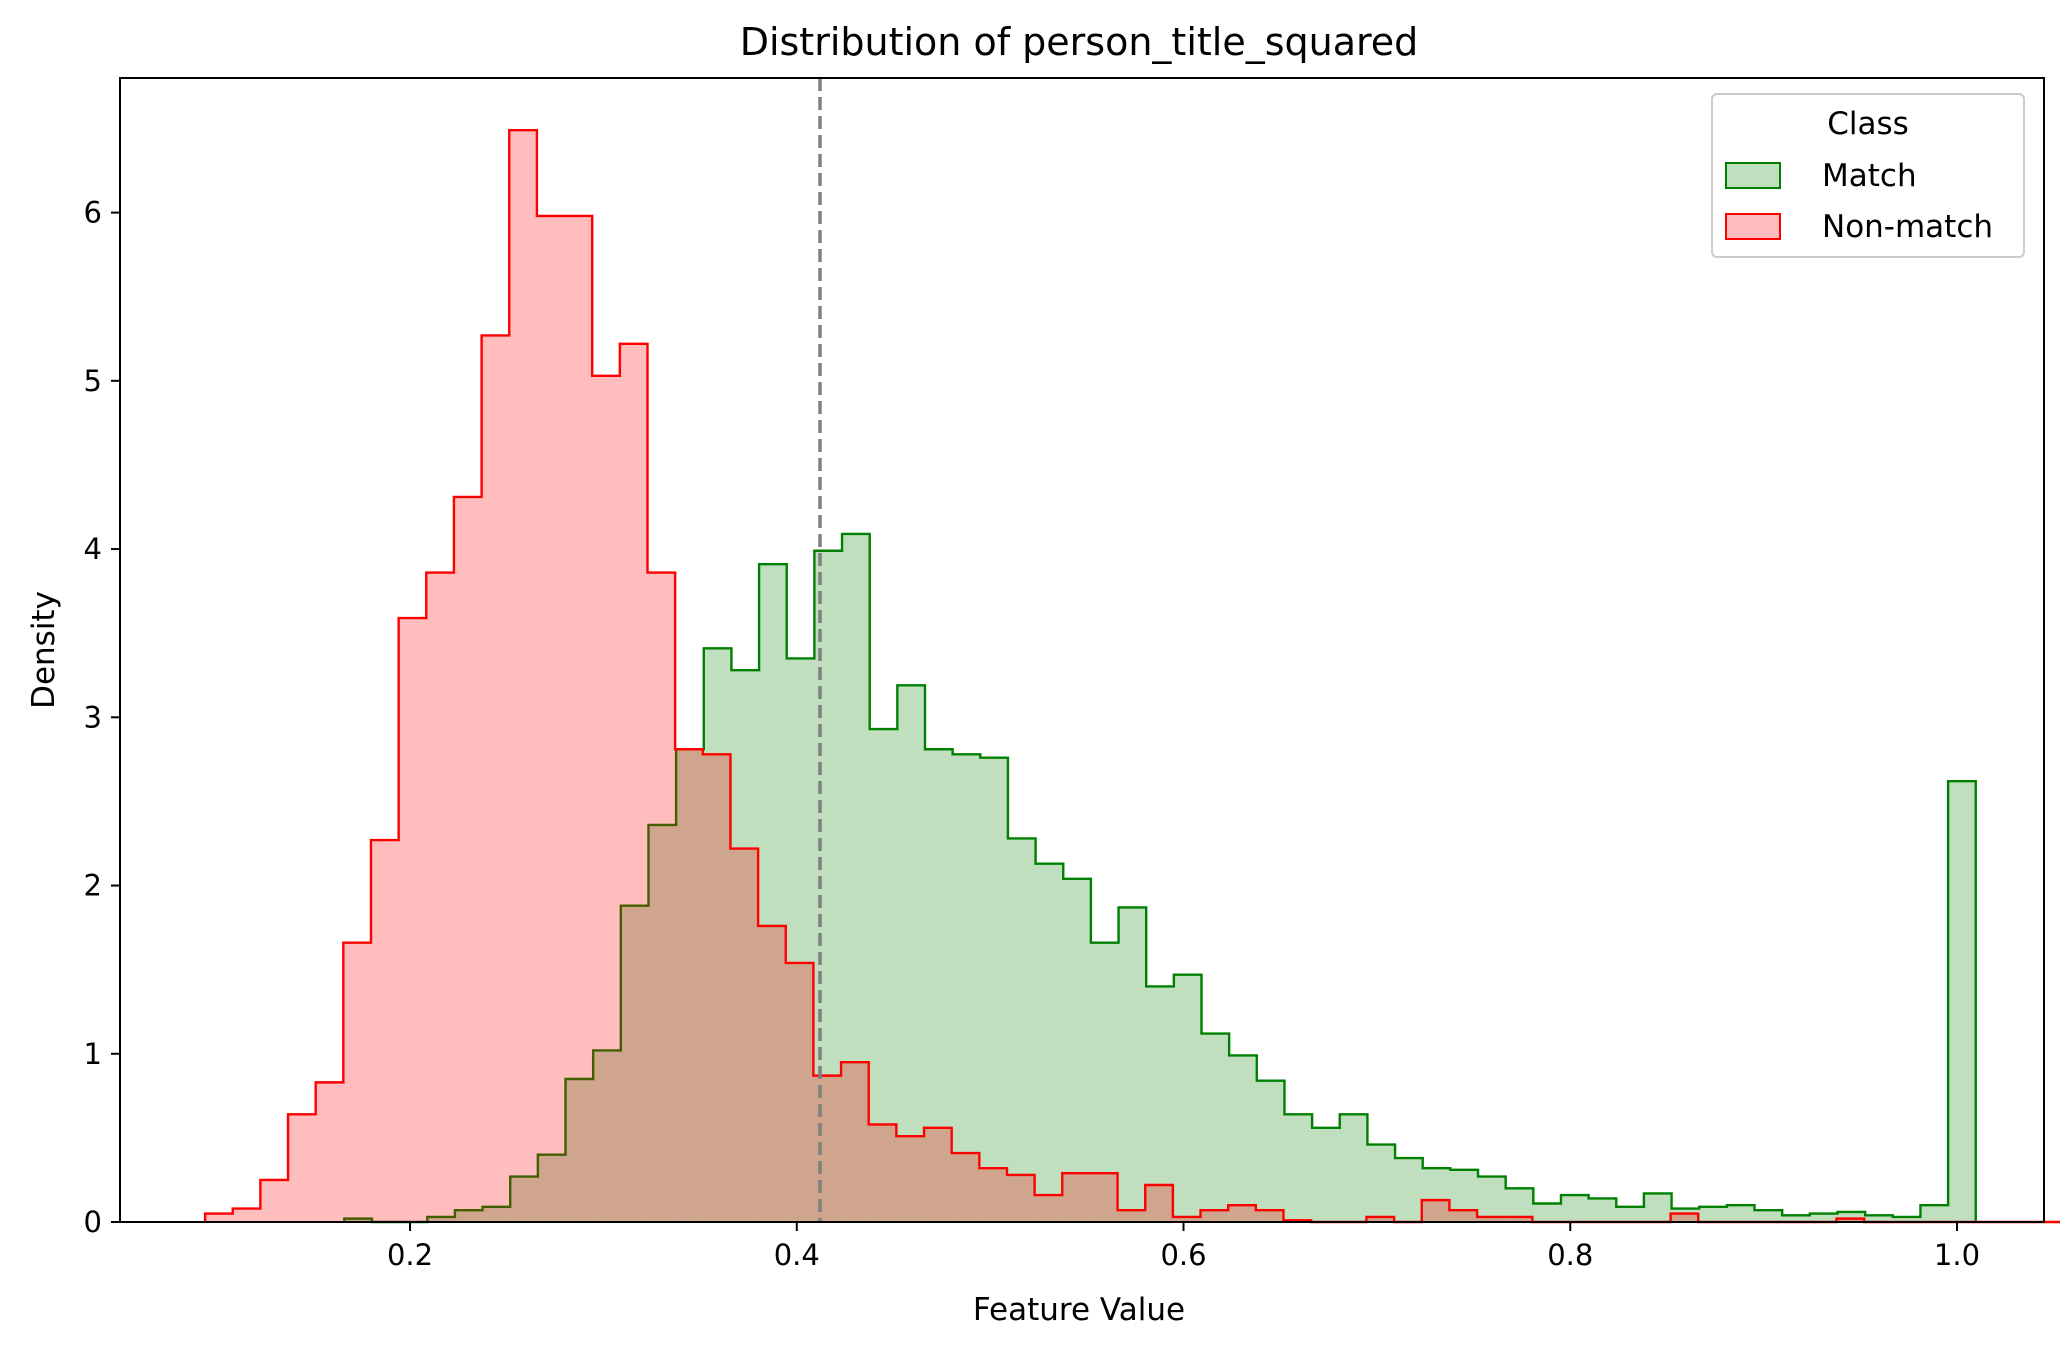 The height and width of the screenshot is (1350, 2060). What do you see at coordinates (410, 1255) in the screenshot?
I see `x-tick-label-0: 0.2` at bounding box center [410, 1255].